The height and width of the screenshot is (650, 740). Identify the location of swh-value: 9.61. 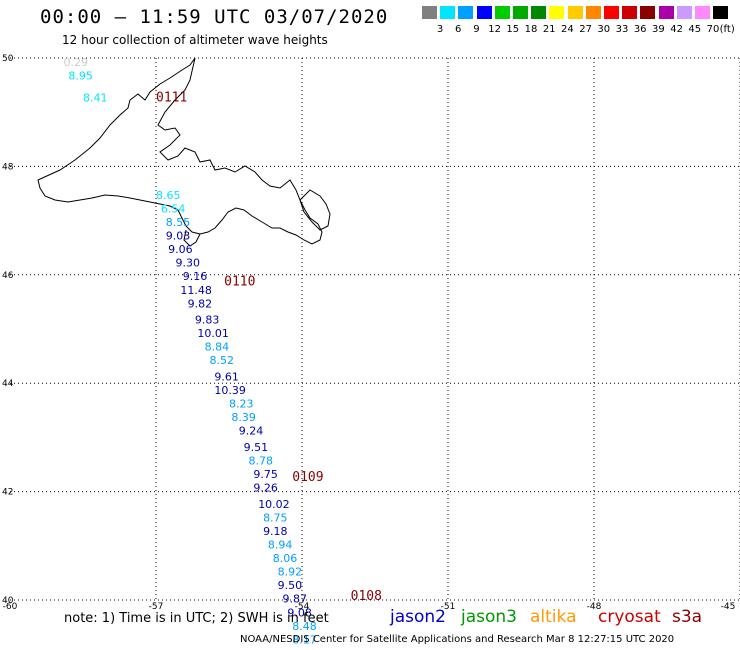
(226, 376).